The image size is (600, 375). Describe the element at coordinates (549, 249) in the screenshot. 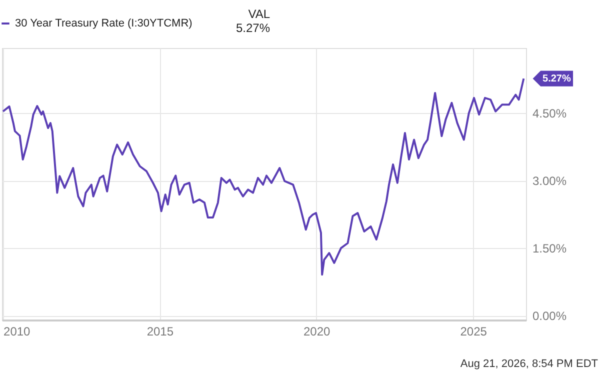

I see `y-tick-label: 1.50%` at that location.